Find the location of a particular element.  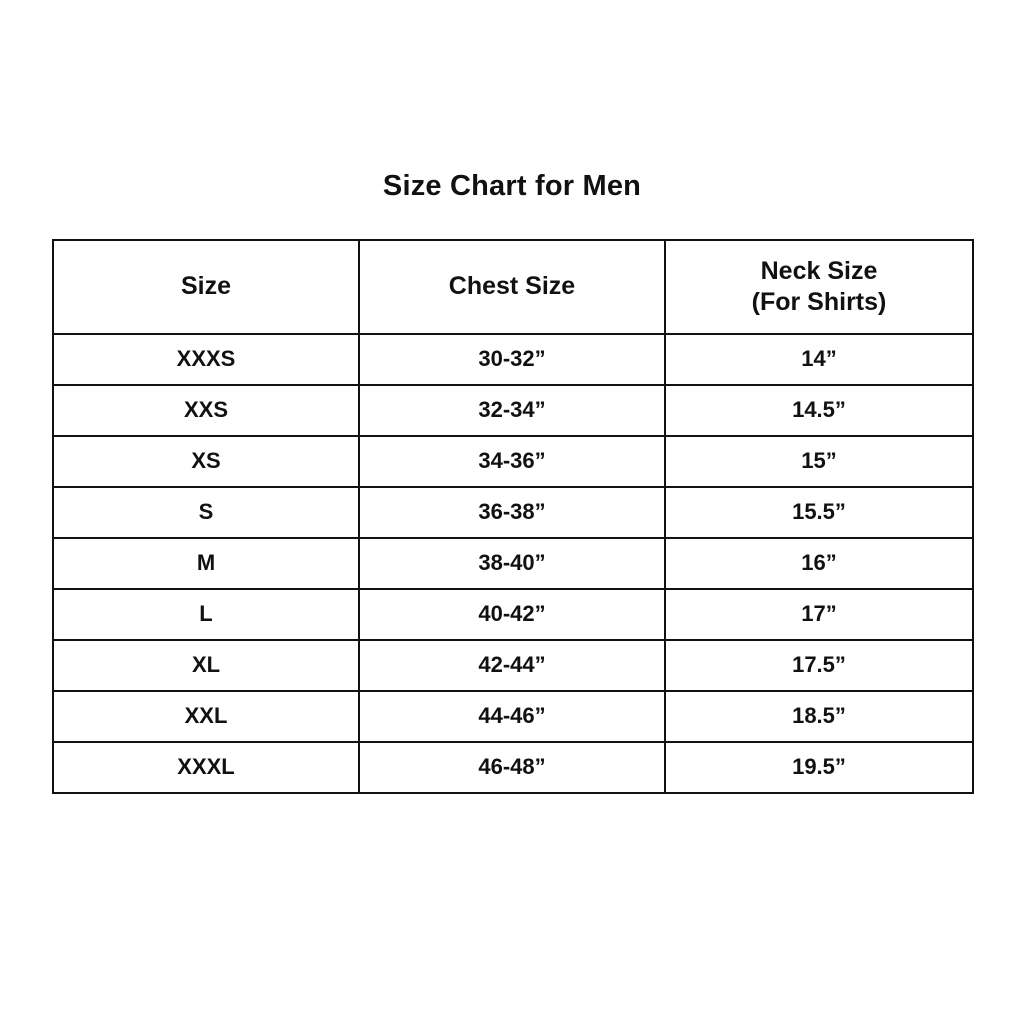

cell-chest-size: 40-42” is located at coordinates (512, 614).